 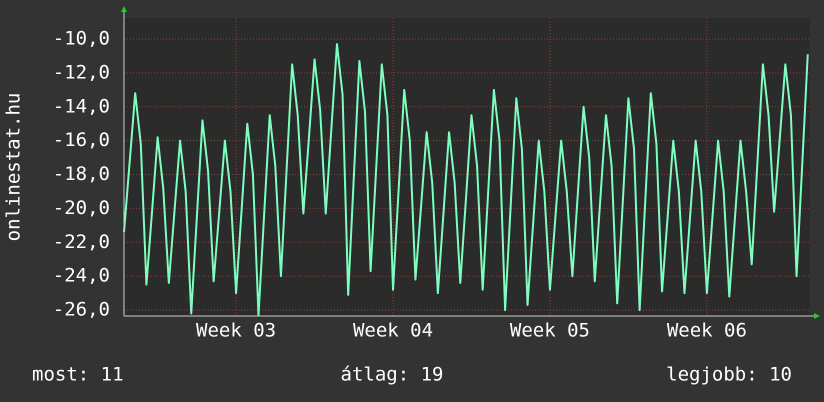 I want to click on y-tick-label: -10,0, so click(x=81, y=39).